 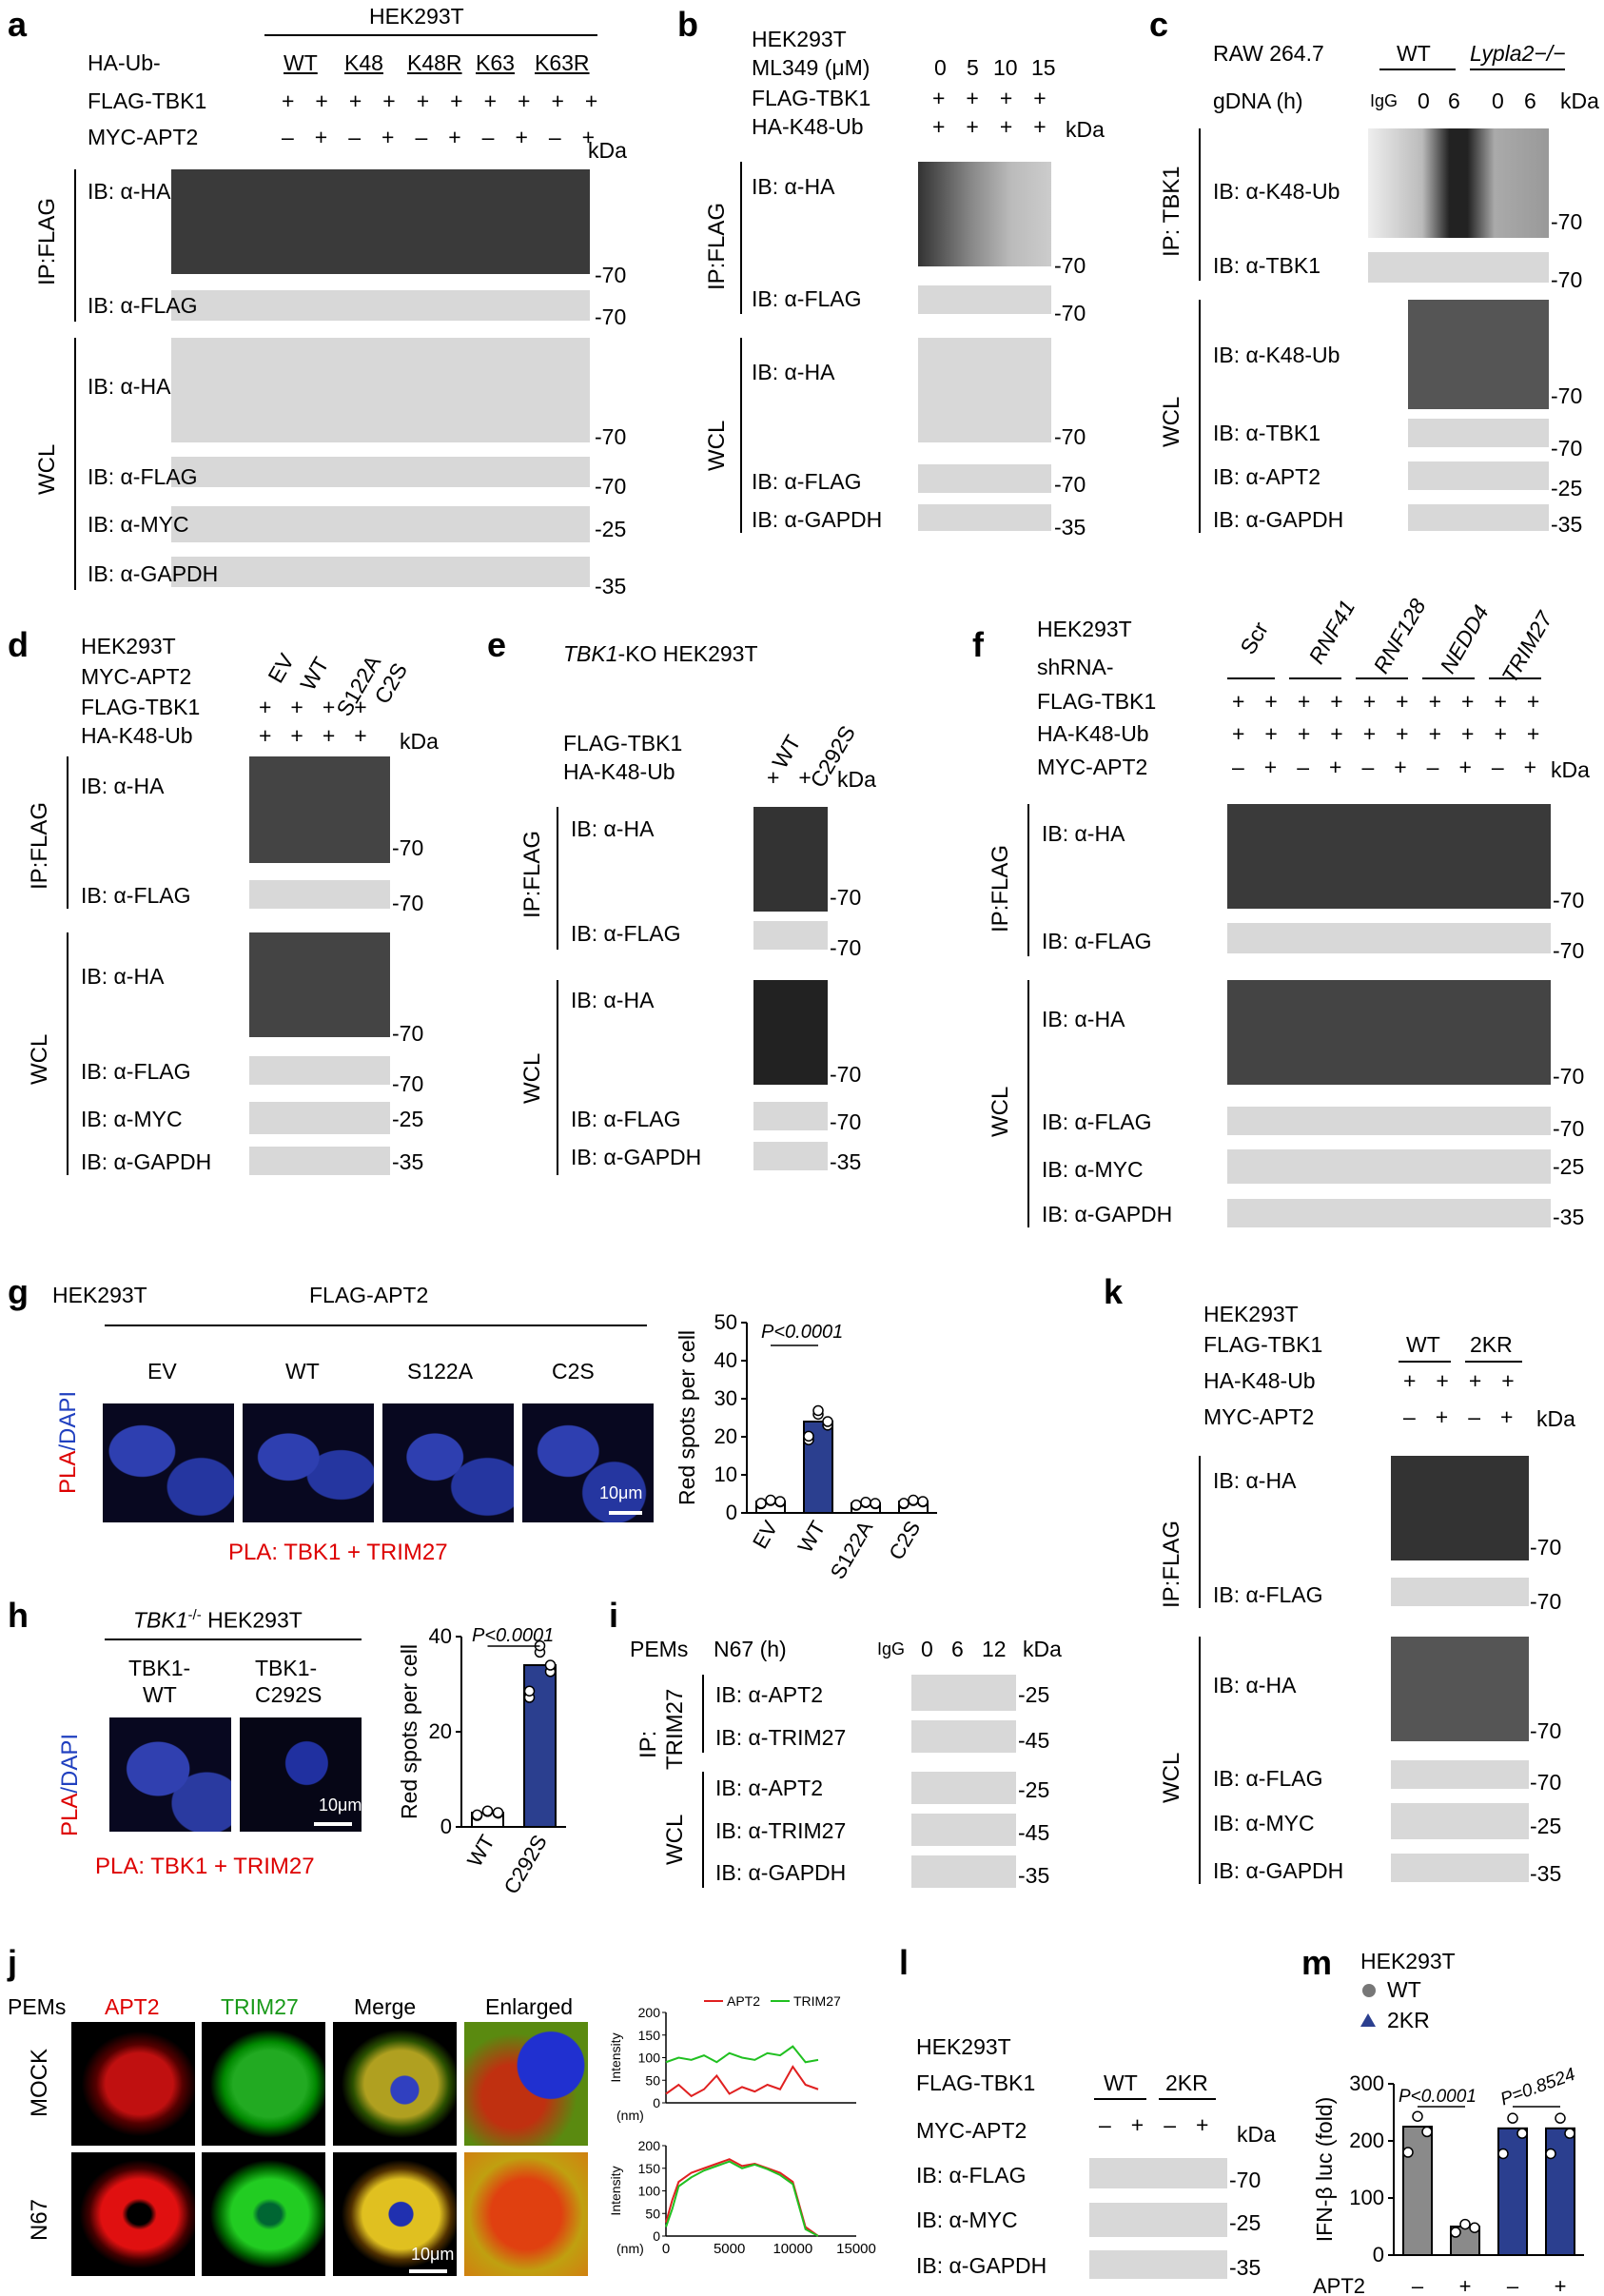 What do you see at coordinates (725, 1474) in the screenshot?
I see `y-tick-label: 10` at bounding box center [725, 1474].